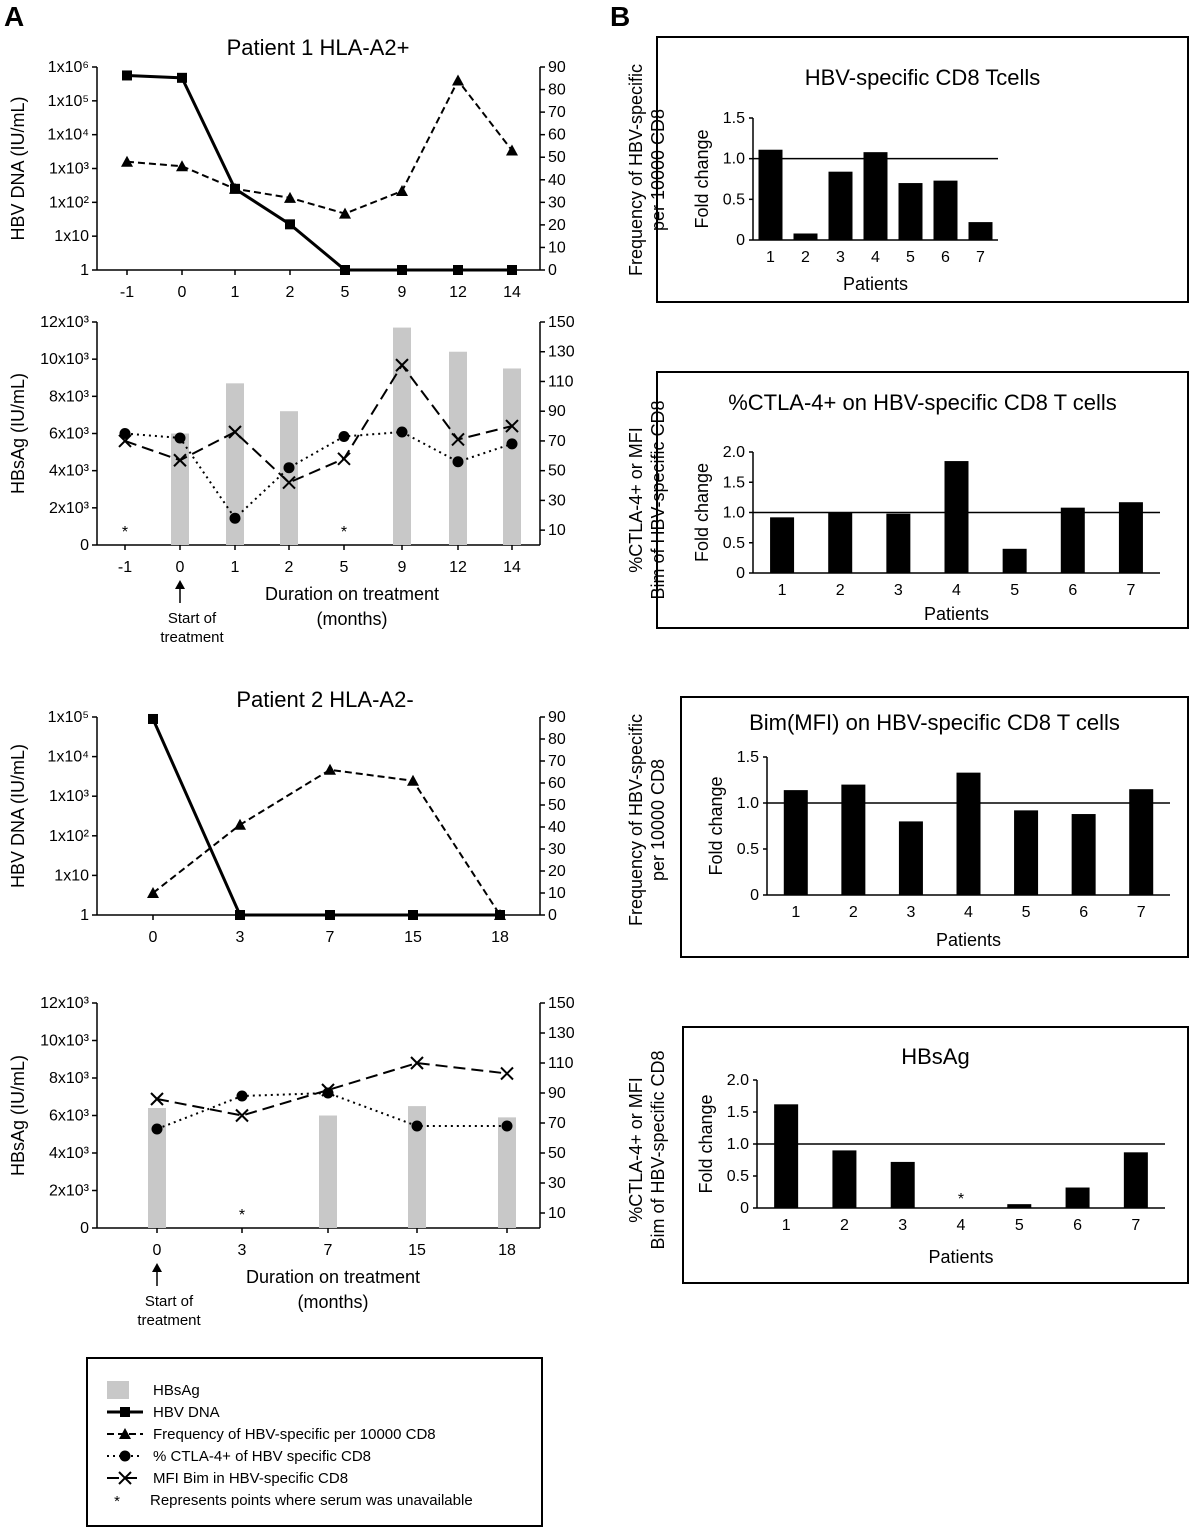 Image resolution: width=1195 pixels, height=1531 pixels. Describe the element at coordinates (125, 1433) in the screenshot. I see `legend-marker-triangle` at that location.